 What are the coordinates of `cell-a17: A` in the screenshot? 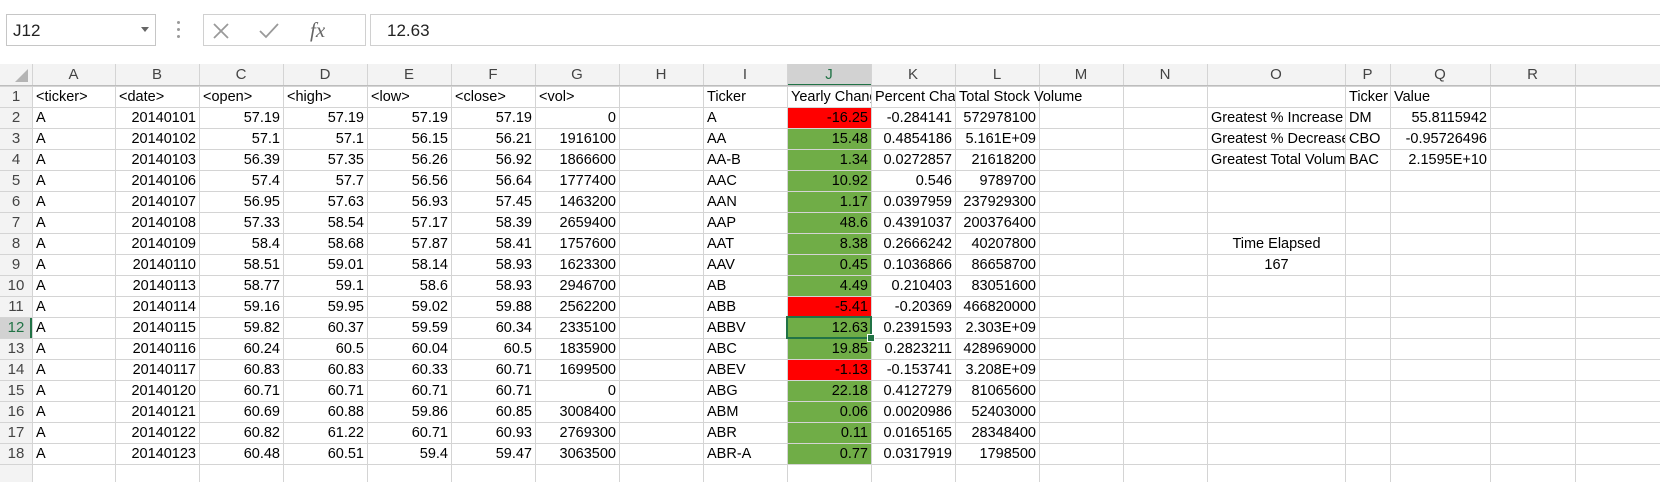 It's located at (41, 433).